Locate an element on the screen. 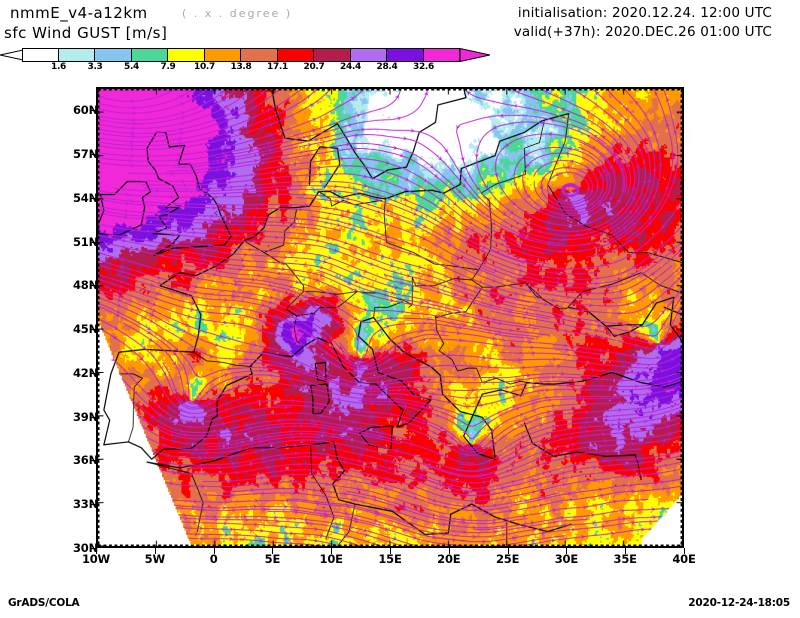  y-axis-tick-45N is located at coordinates (93, 330).